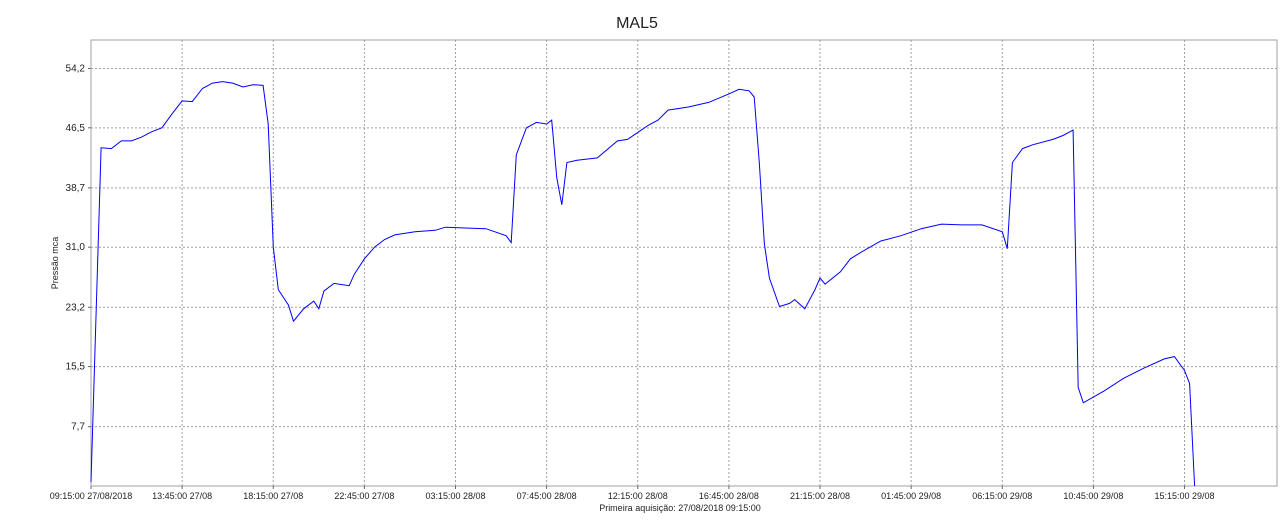 The image size is (1288, 522). I want to click on y-tick-label: 54,2, so click(76, 69).